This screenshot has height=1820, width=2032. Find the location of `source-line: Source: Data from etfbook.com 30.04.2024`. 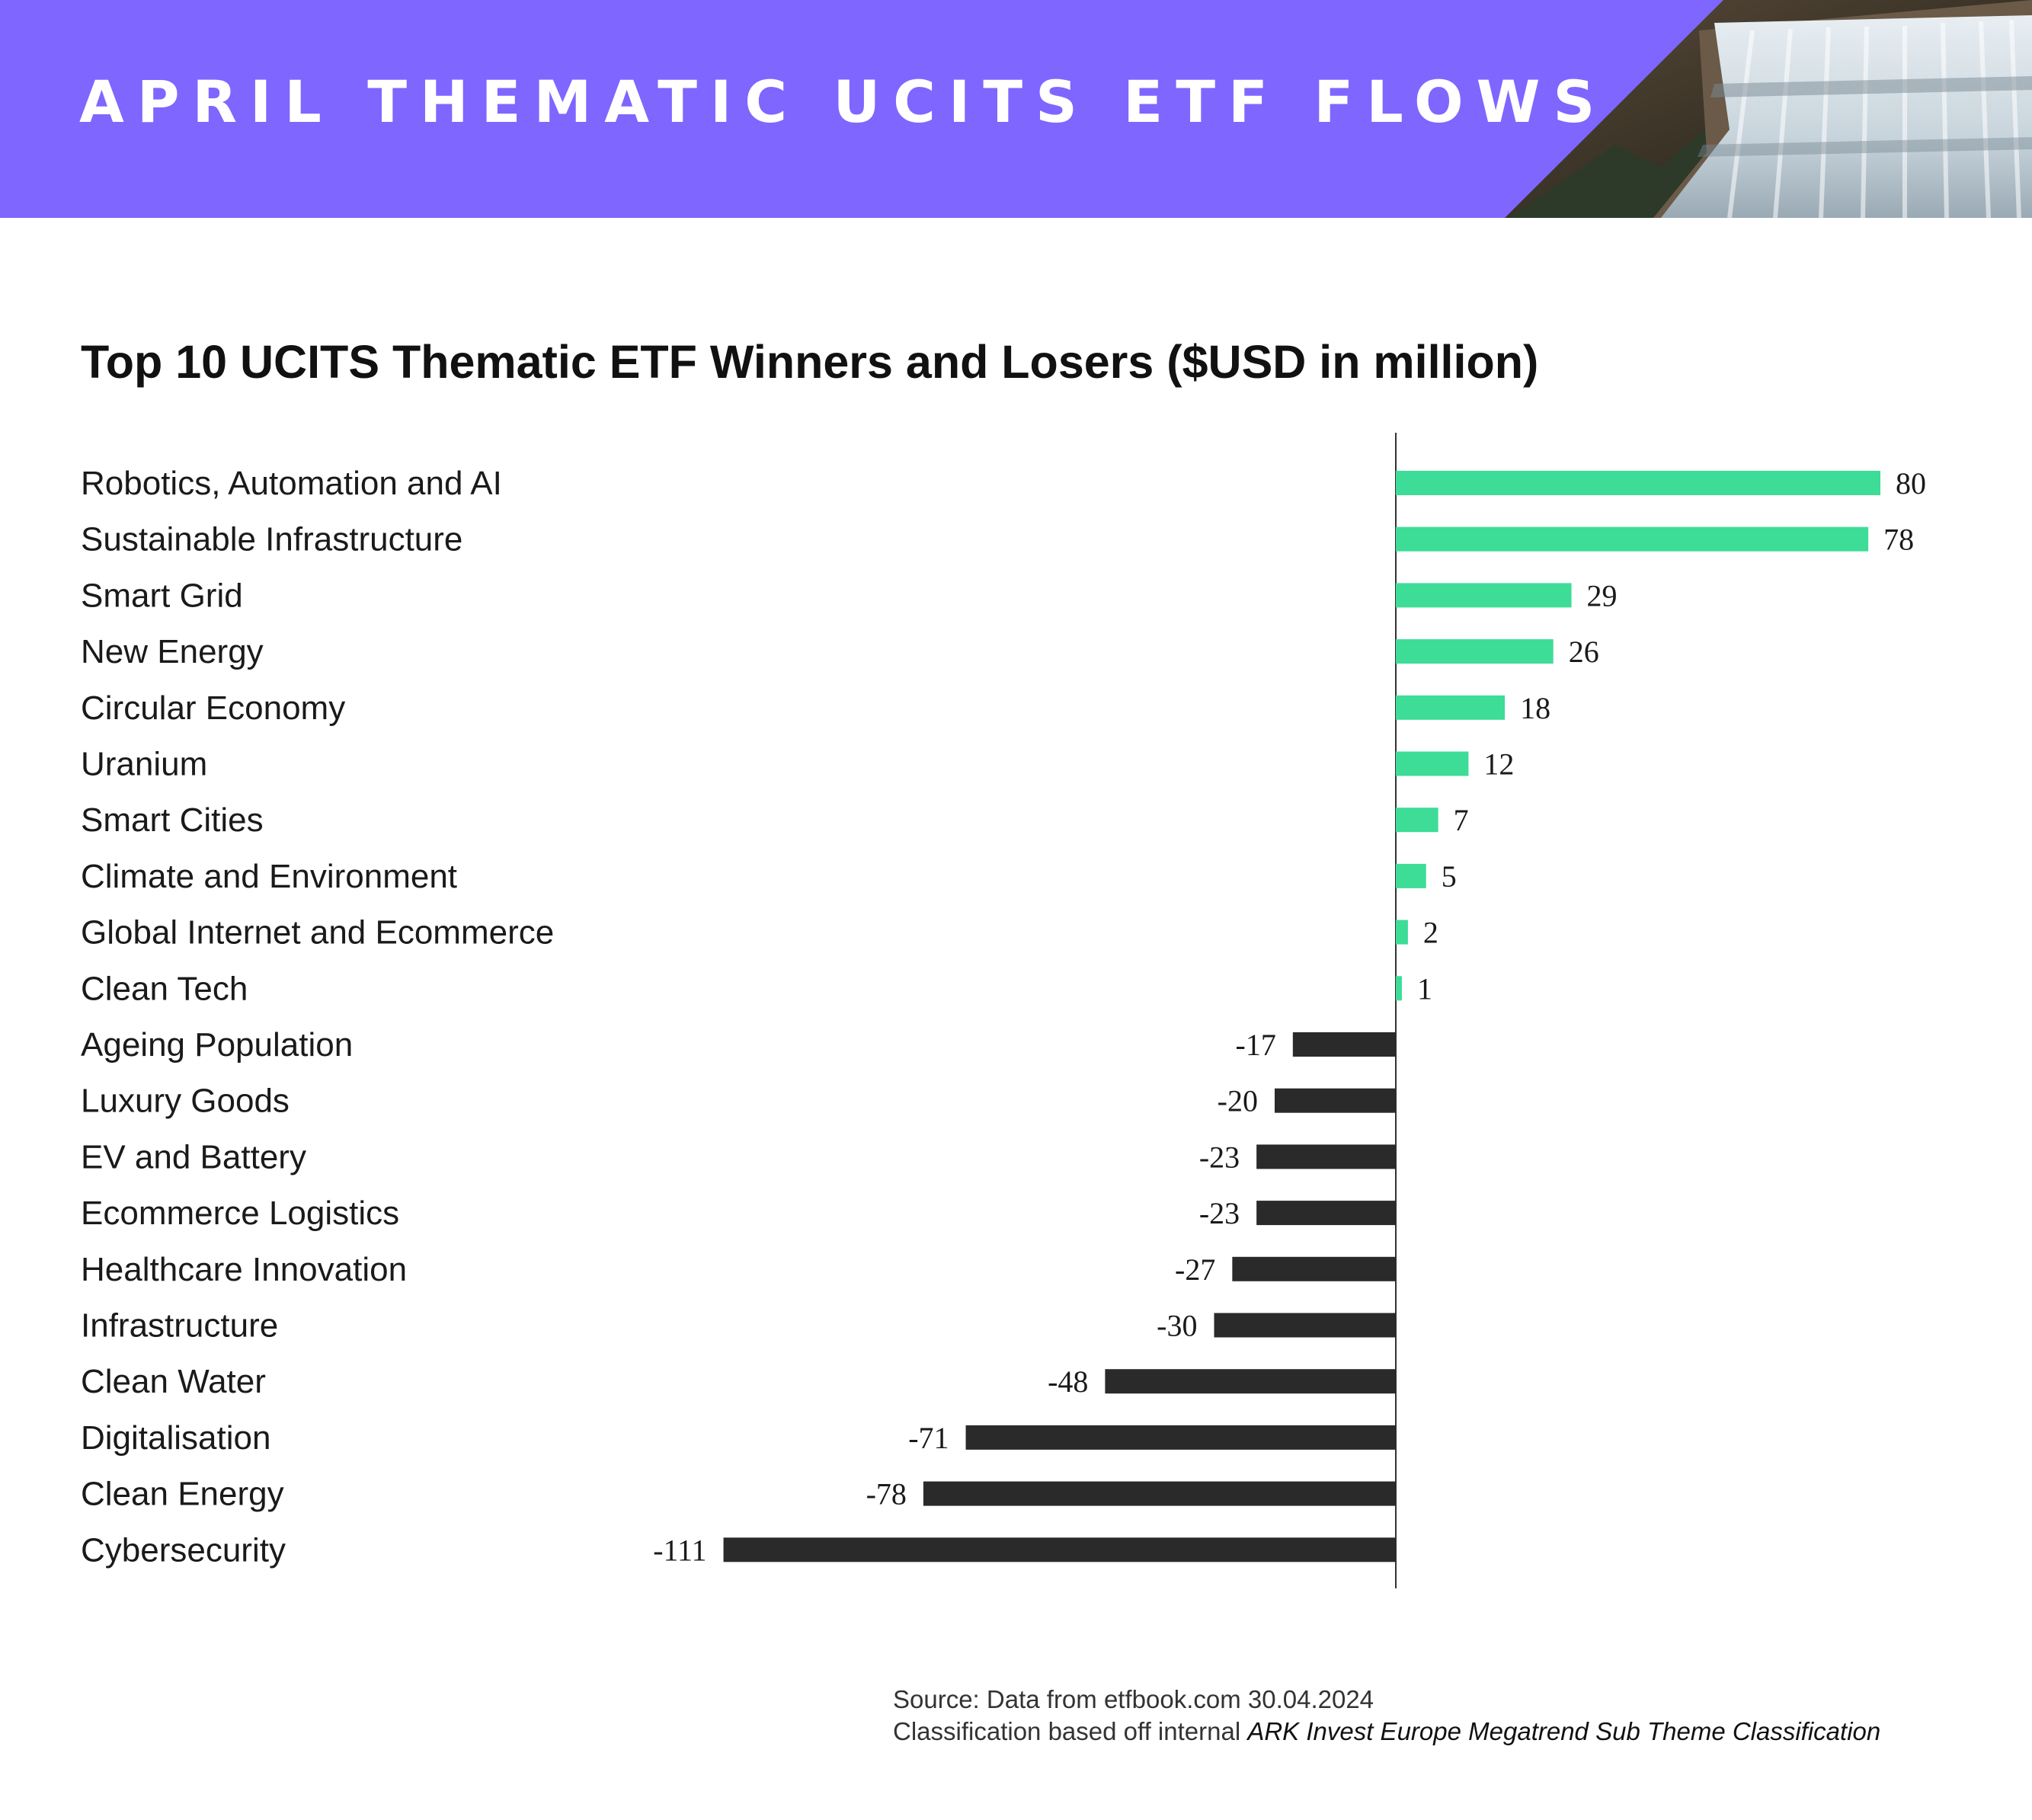

source-line: Source: Data from etfbook.com 30.04.2024 is located at coordinates (1133, 1699).